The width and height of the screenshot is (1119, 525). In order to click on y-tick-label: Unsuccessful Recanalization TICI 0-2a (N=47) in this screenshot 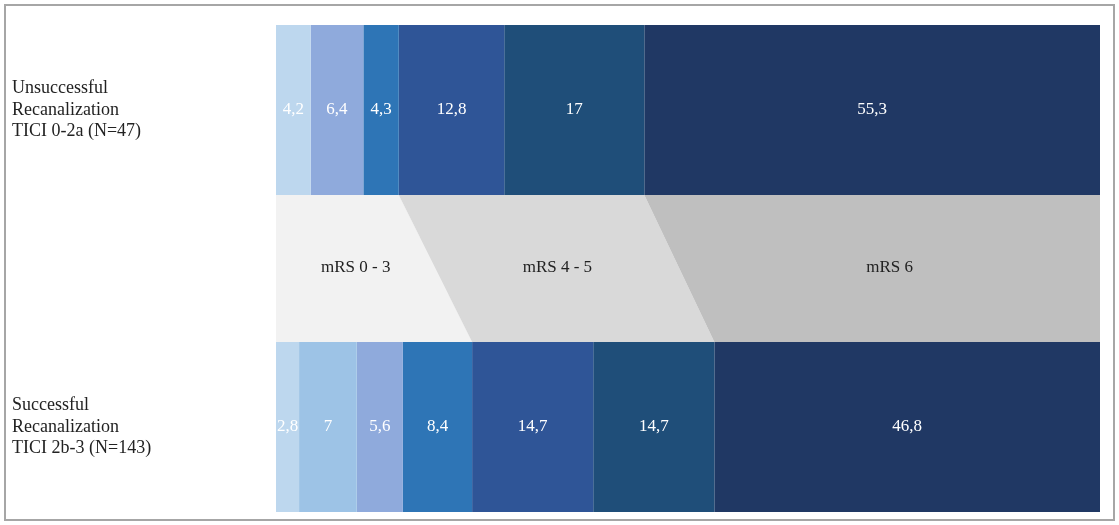, I will do `click(77, 109)`.